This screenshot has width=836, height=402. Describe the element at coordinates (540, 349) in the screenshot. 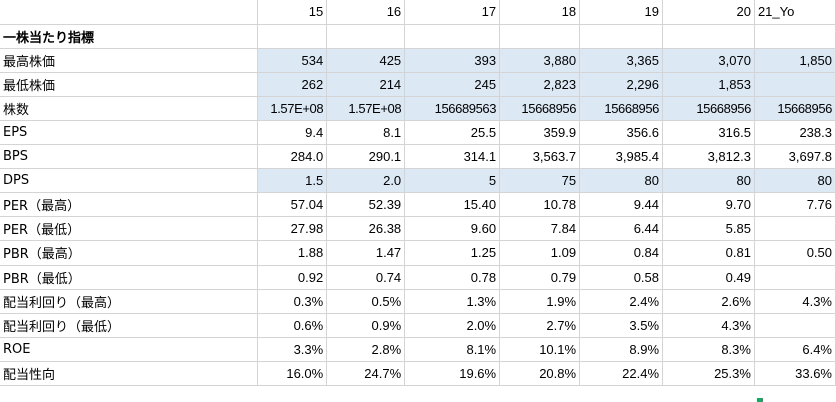

I see `value-cell: 10.1%` at that location.